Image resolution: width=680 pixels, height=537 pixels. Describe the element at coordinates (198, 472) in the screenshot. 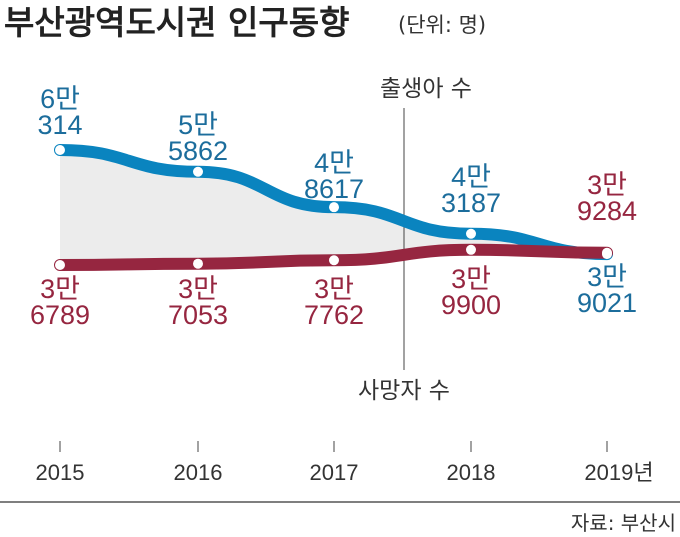

I see `x-tick-label: 2016` at that location.